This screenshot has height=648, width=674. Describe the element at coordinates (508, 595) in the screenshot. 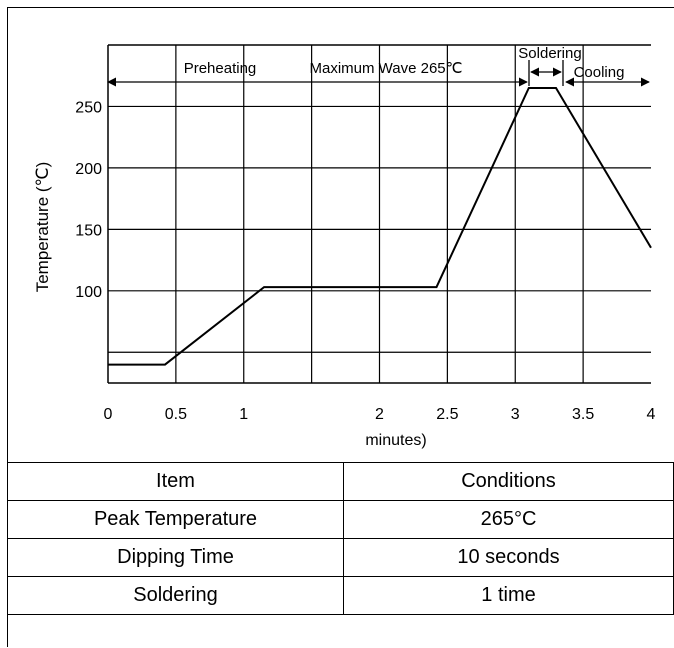

I see `cell-condition: 1 time` at that location.